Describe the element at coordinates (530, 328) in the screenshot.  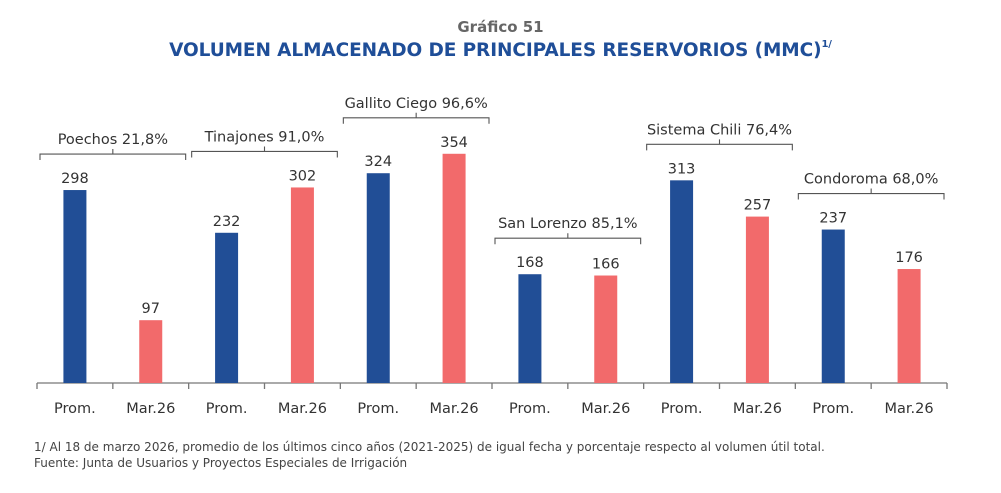
I see `bar-prom--san-lorenzo` at that location.